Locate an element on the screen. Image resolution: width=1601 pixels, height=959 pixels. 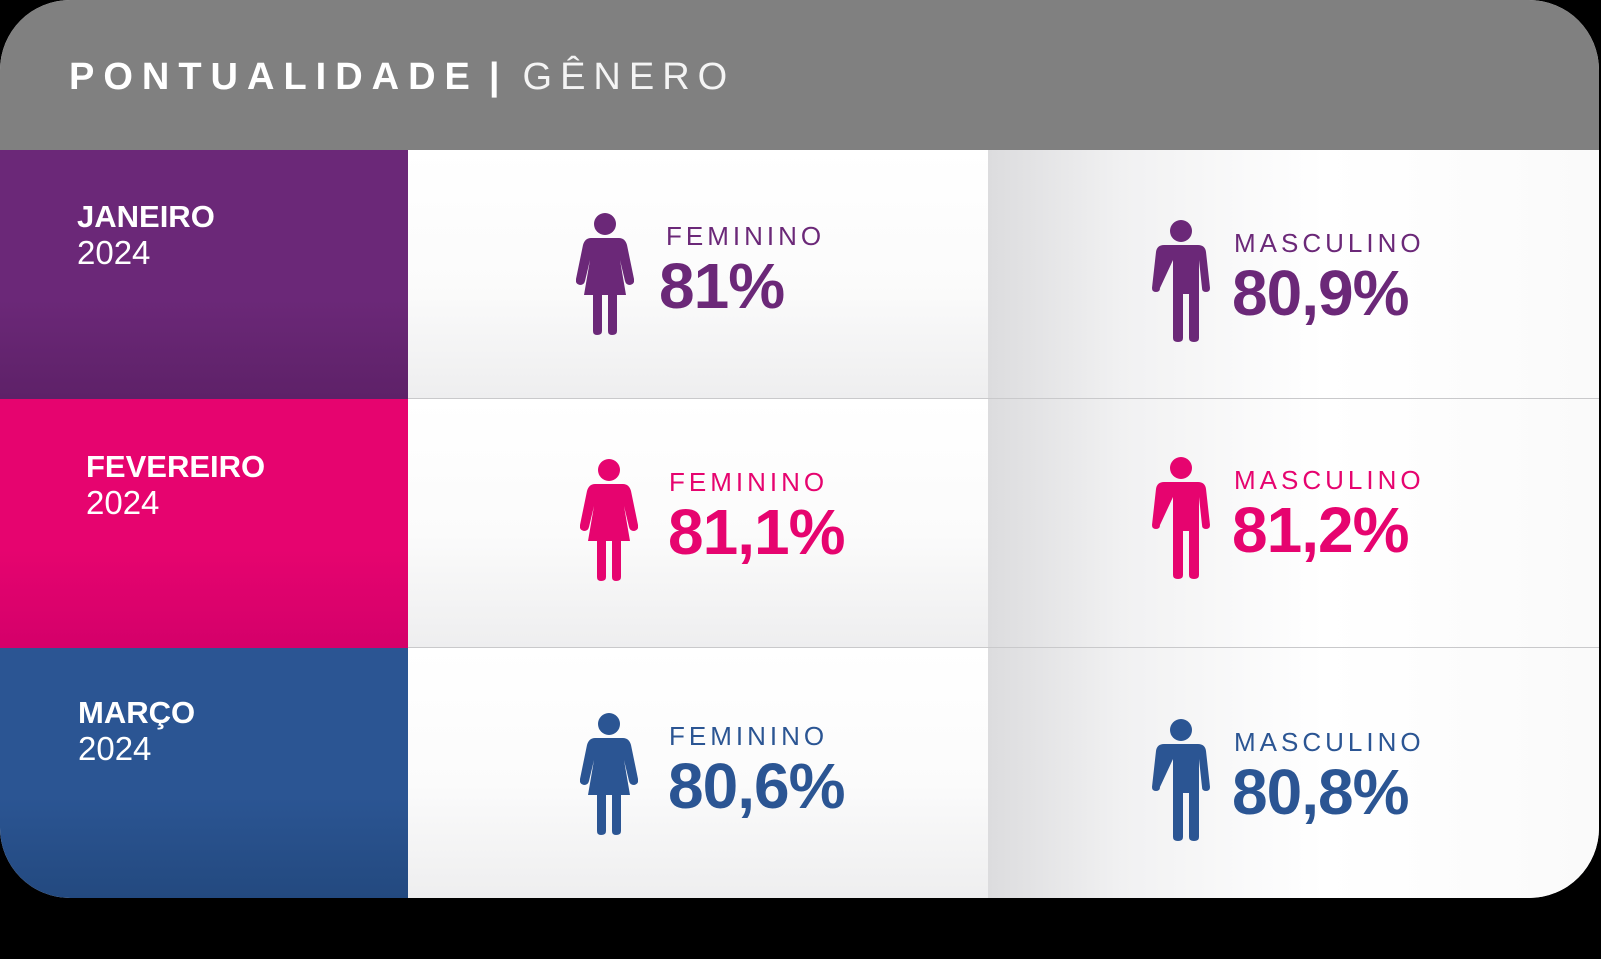
page-title: PONTUALIDADE | GÊNERO is located at coordinates (402, 77).